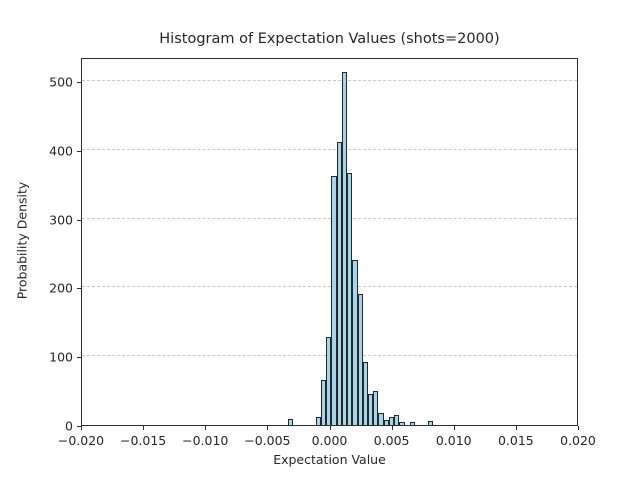  Describe the element at coordinates (61, 151) in the screenshot. I see `y-tick-label: 400` at that location.